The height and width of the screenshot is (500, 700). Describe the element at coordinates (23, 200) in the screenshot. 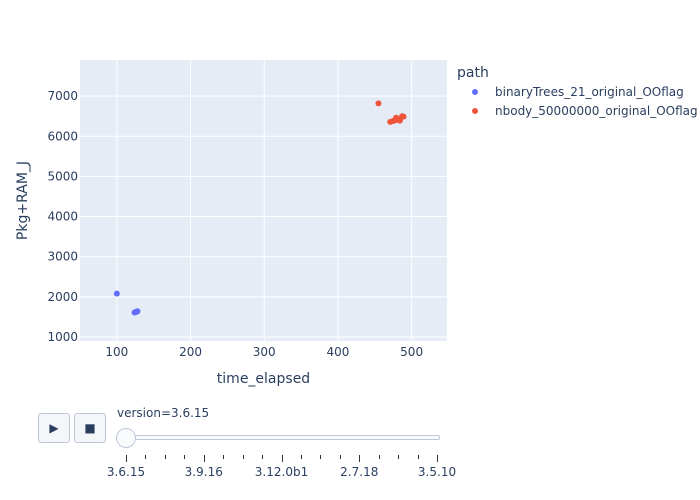

I see `y-axis-title: Pkg+RAM_J` at that location.